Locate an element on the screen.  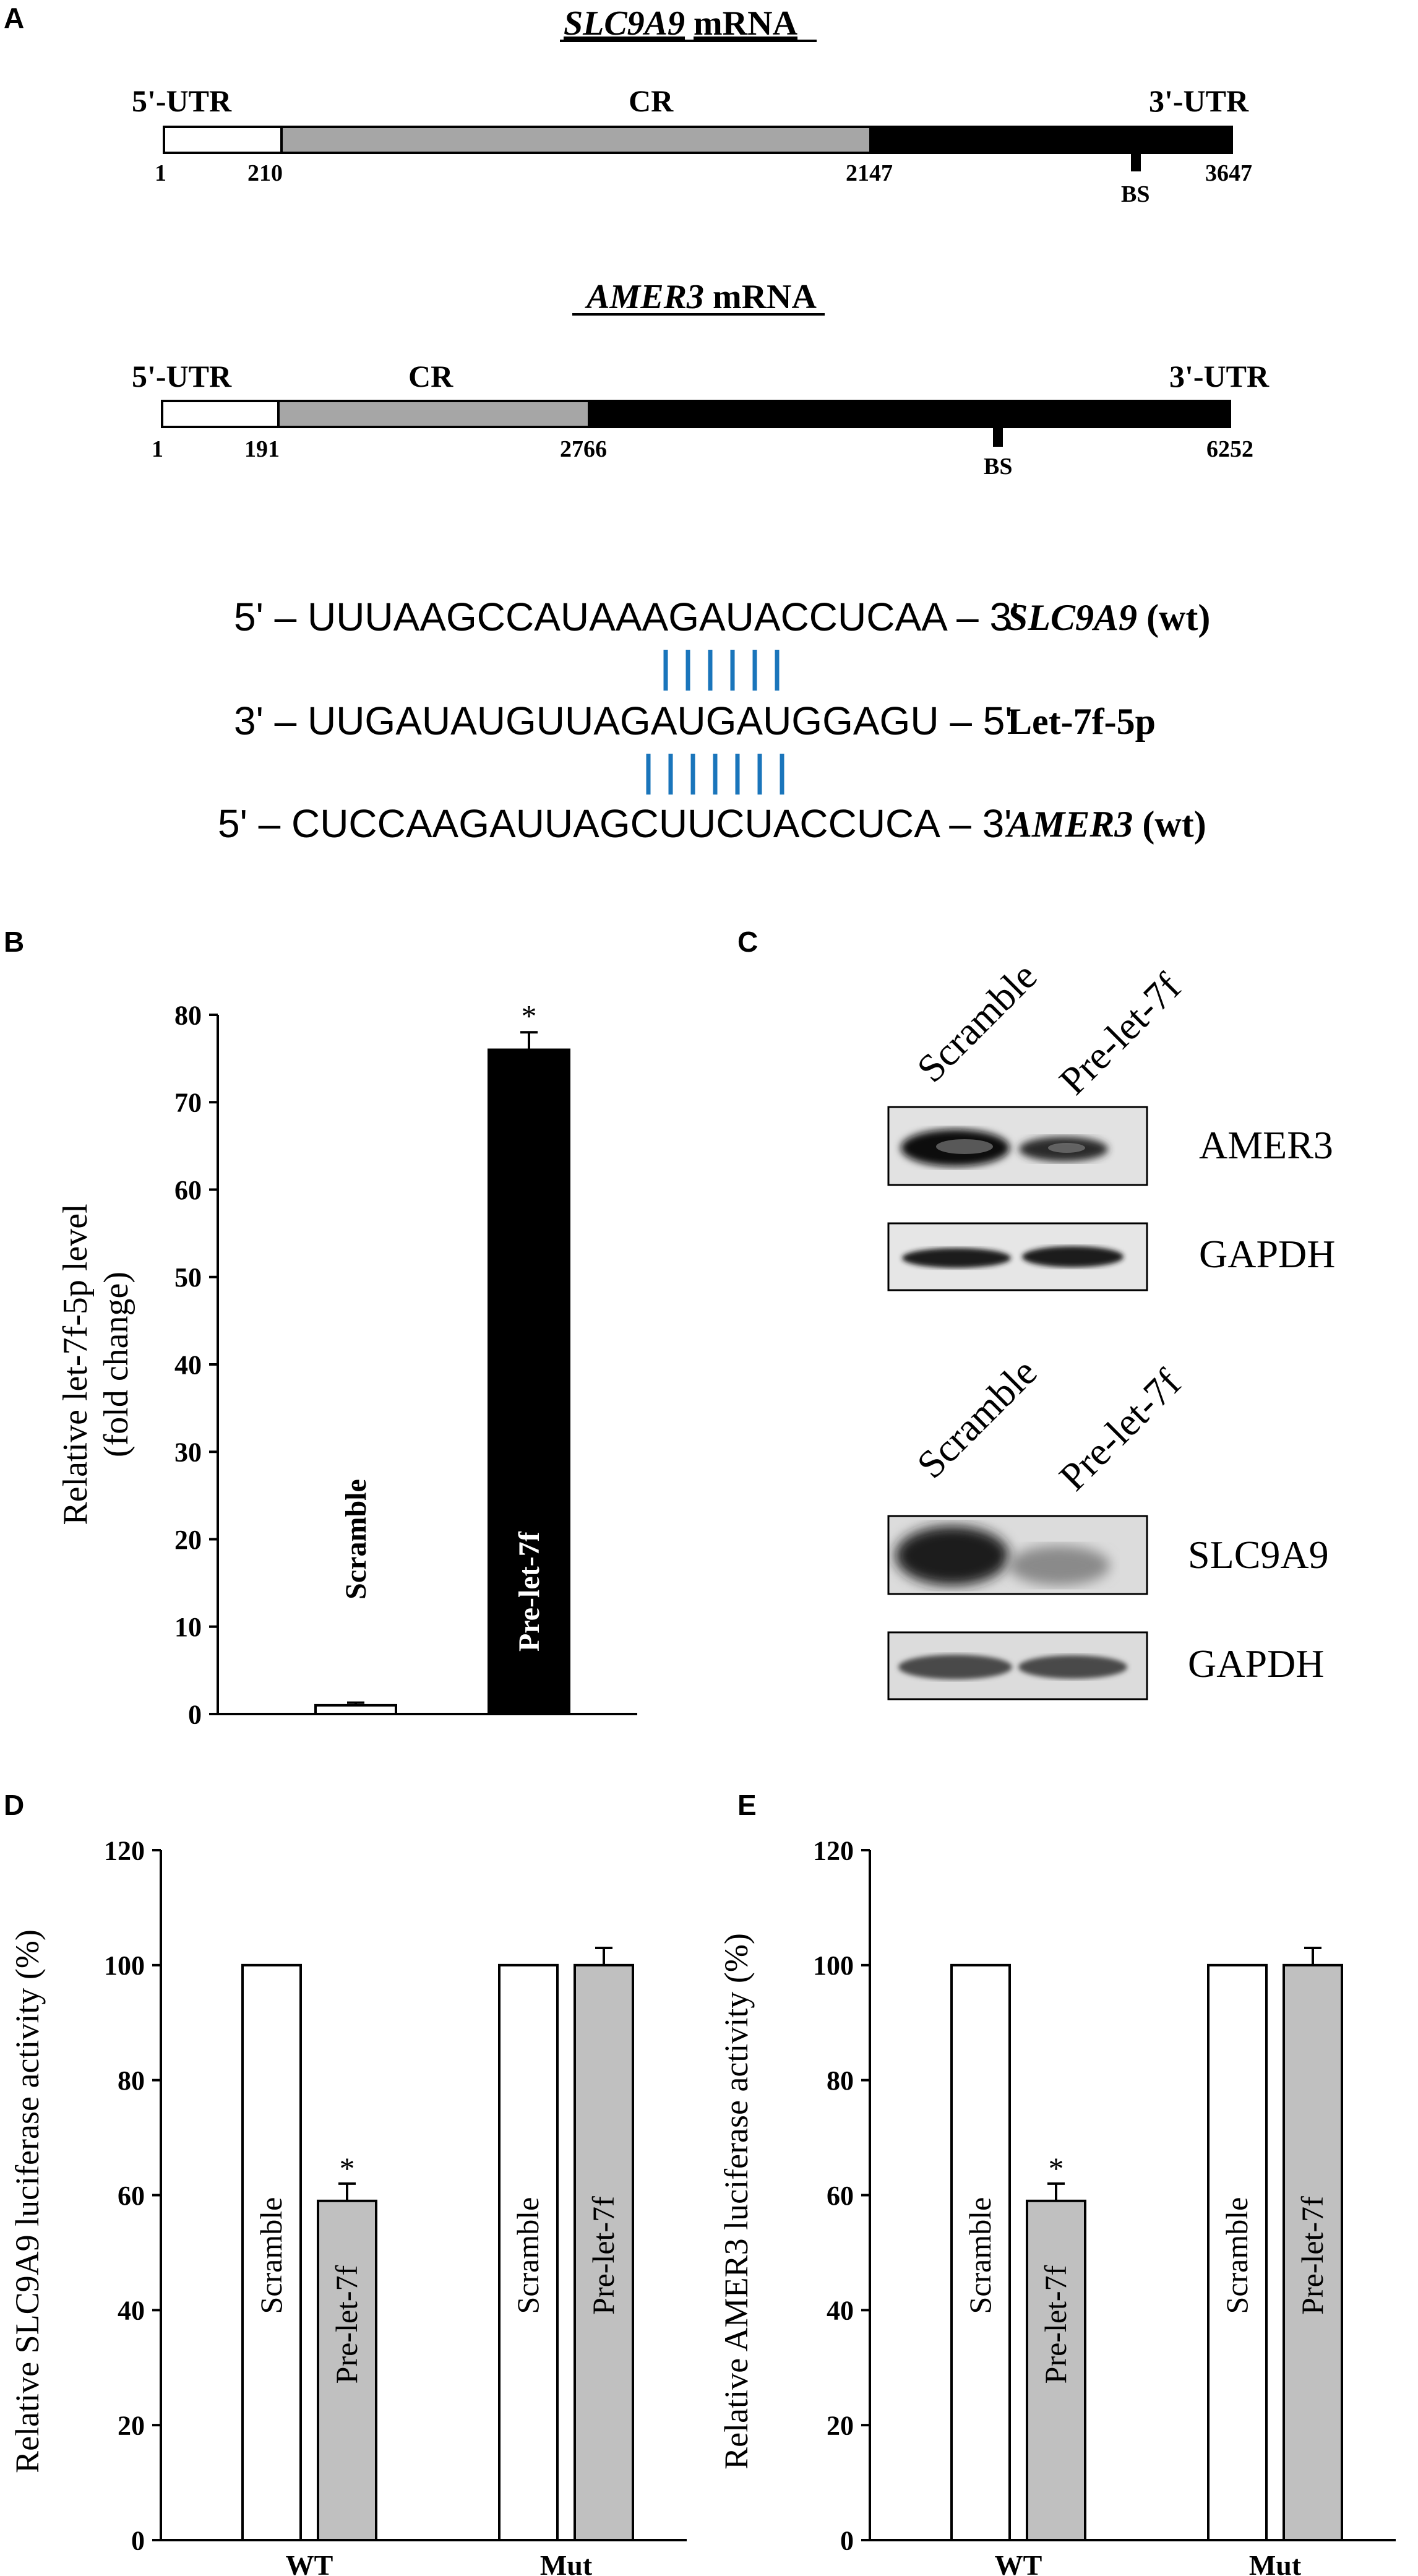
pos-label: 2147 is located at coordinates (869, 173).